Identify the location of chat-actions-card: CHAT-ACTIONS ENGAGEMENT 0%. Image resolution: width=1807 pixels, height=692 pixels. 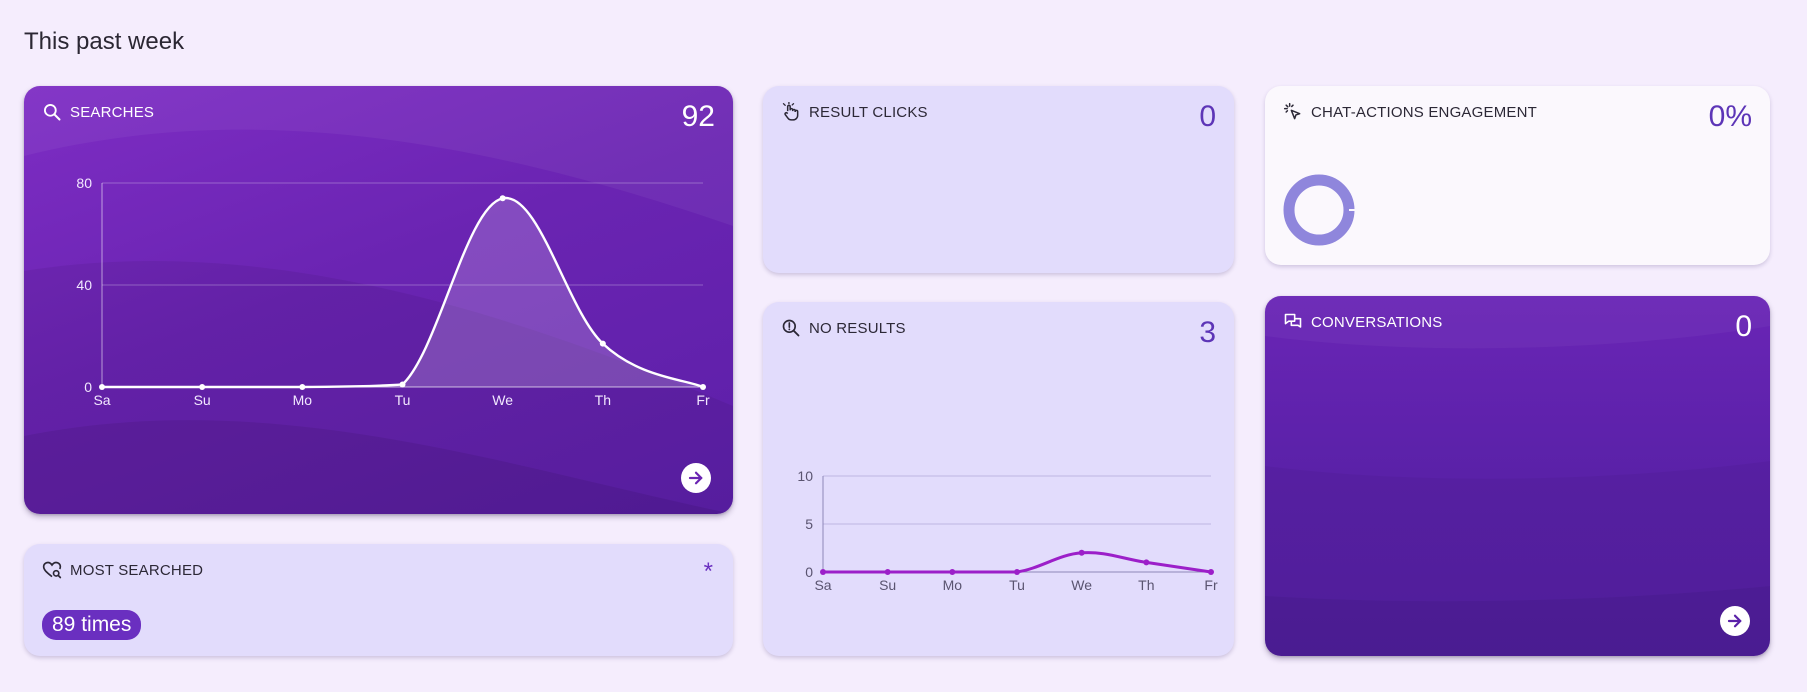
(1517, 175).